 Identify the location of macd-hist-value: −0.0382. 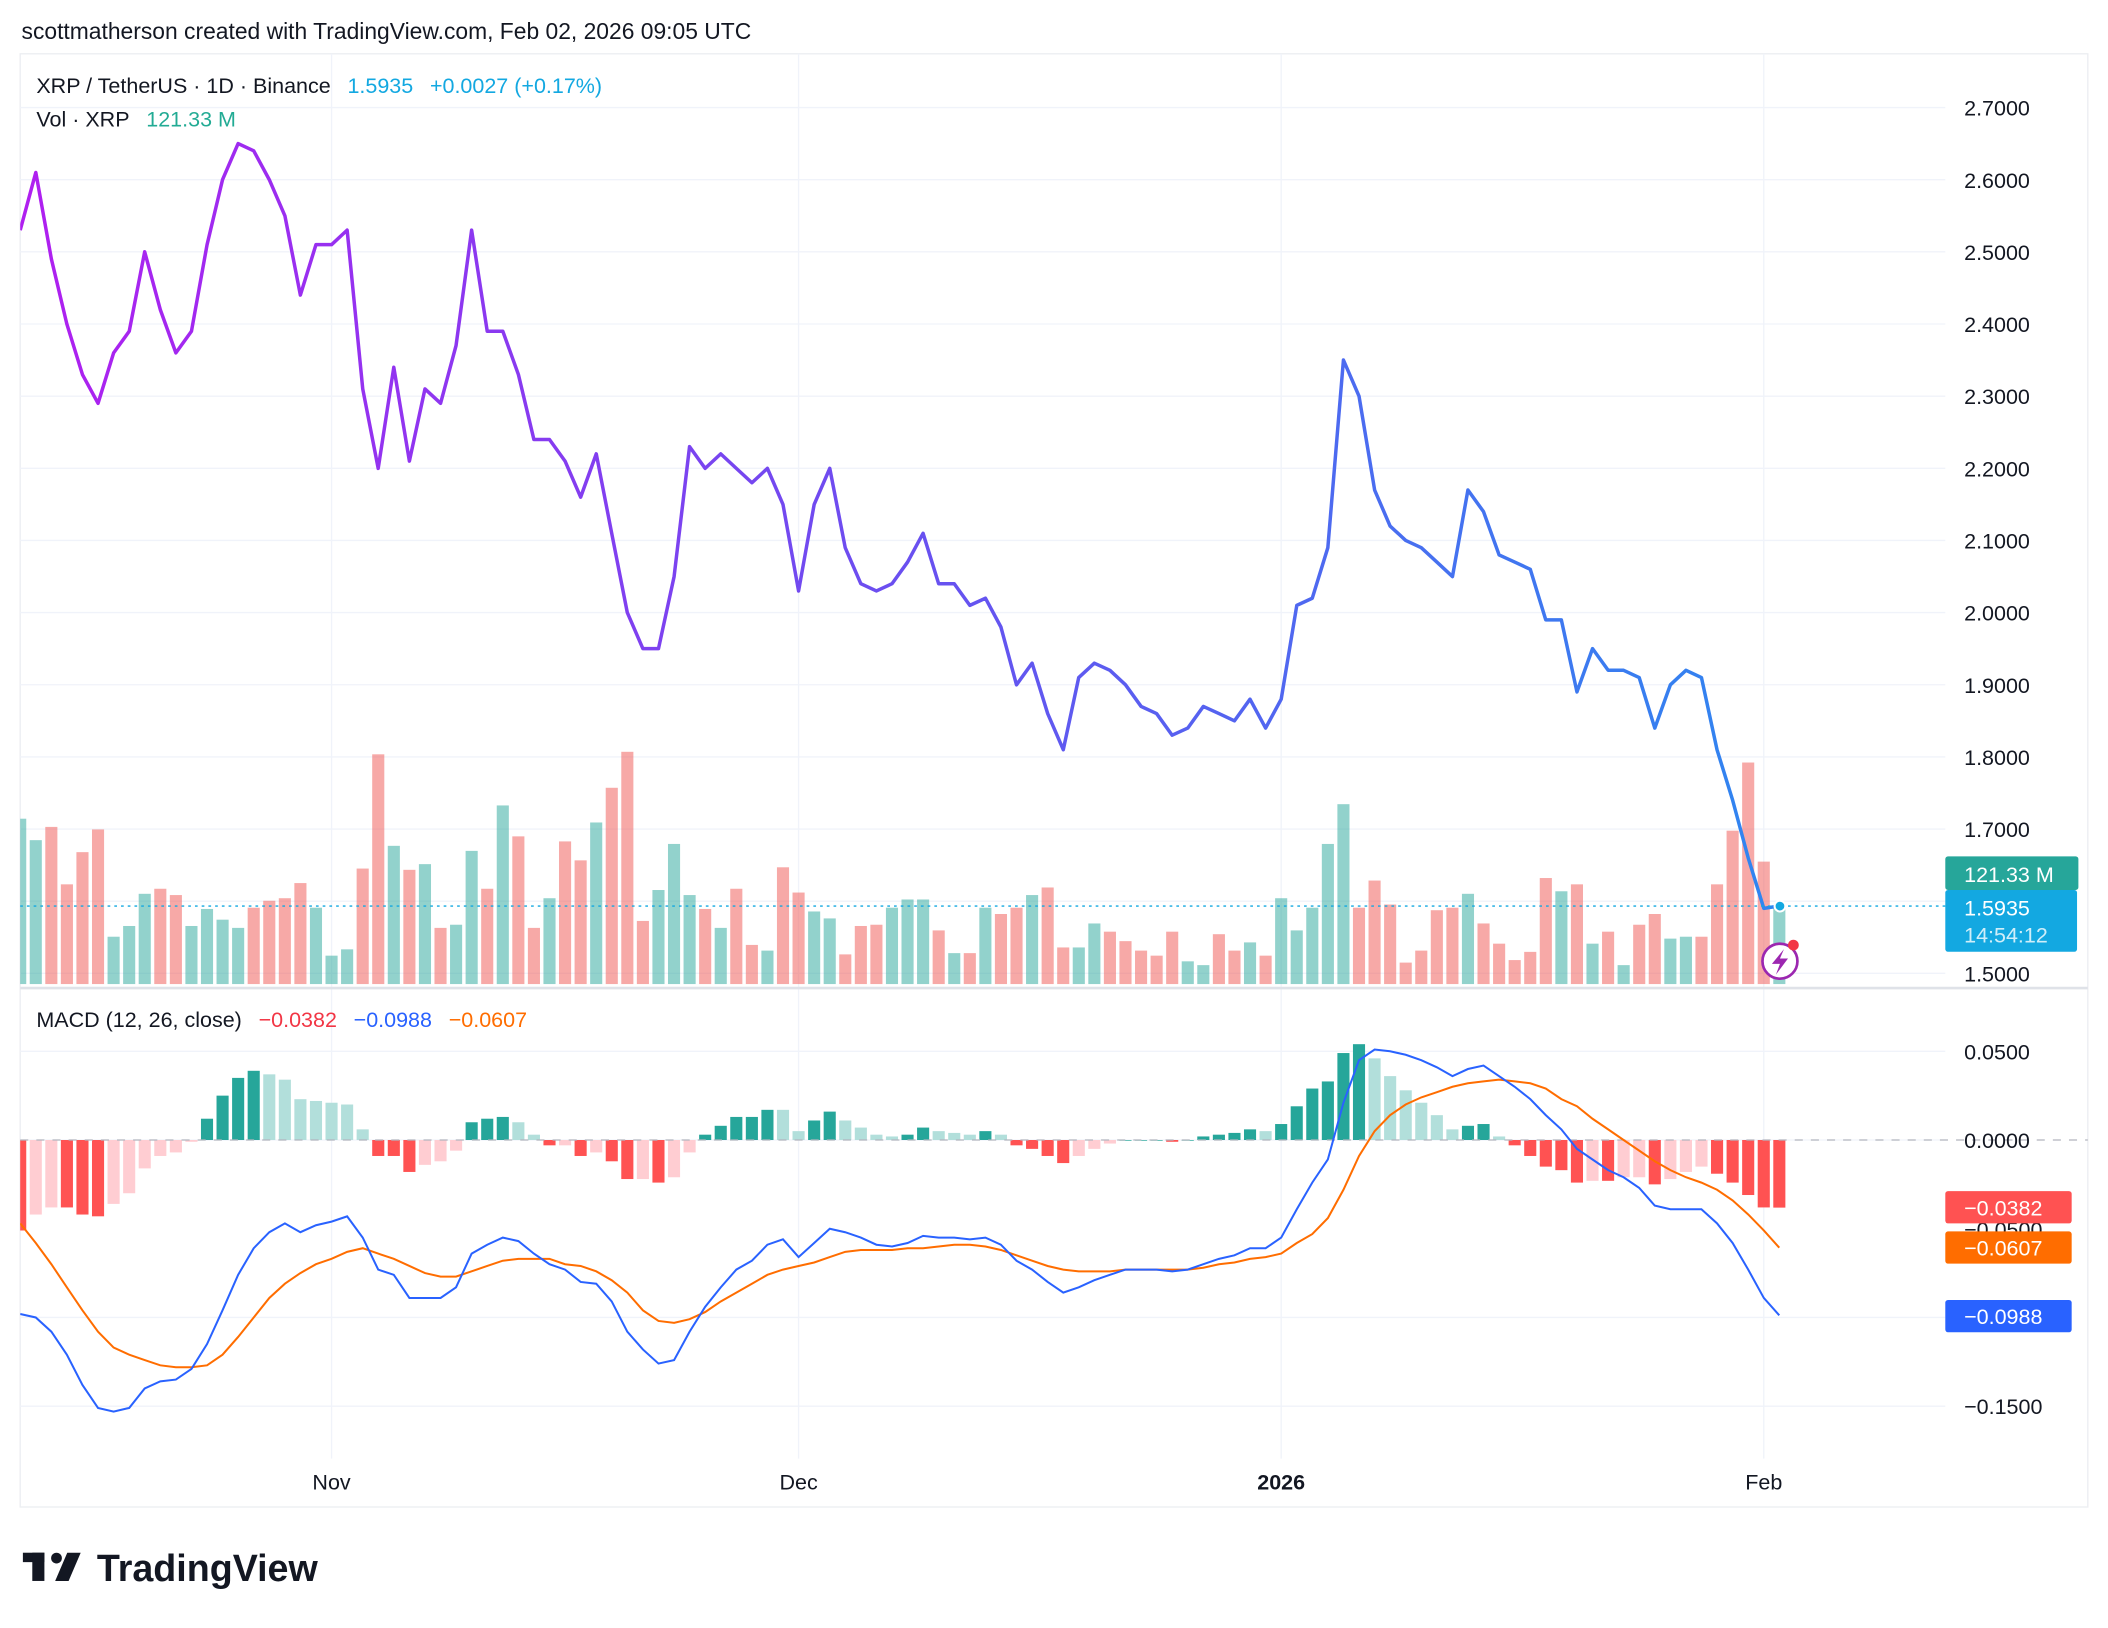
(298, 1020).